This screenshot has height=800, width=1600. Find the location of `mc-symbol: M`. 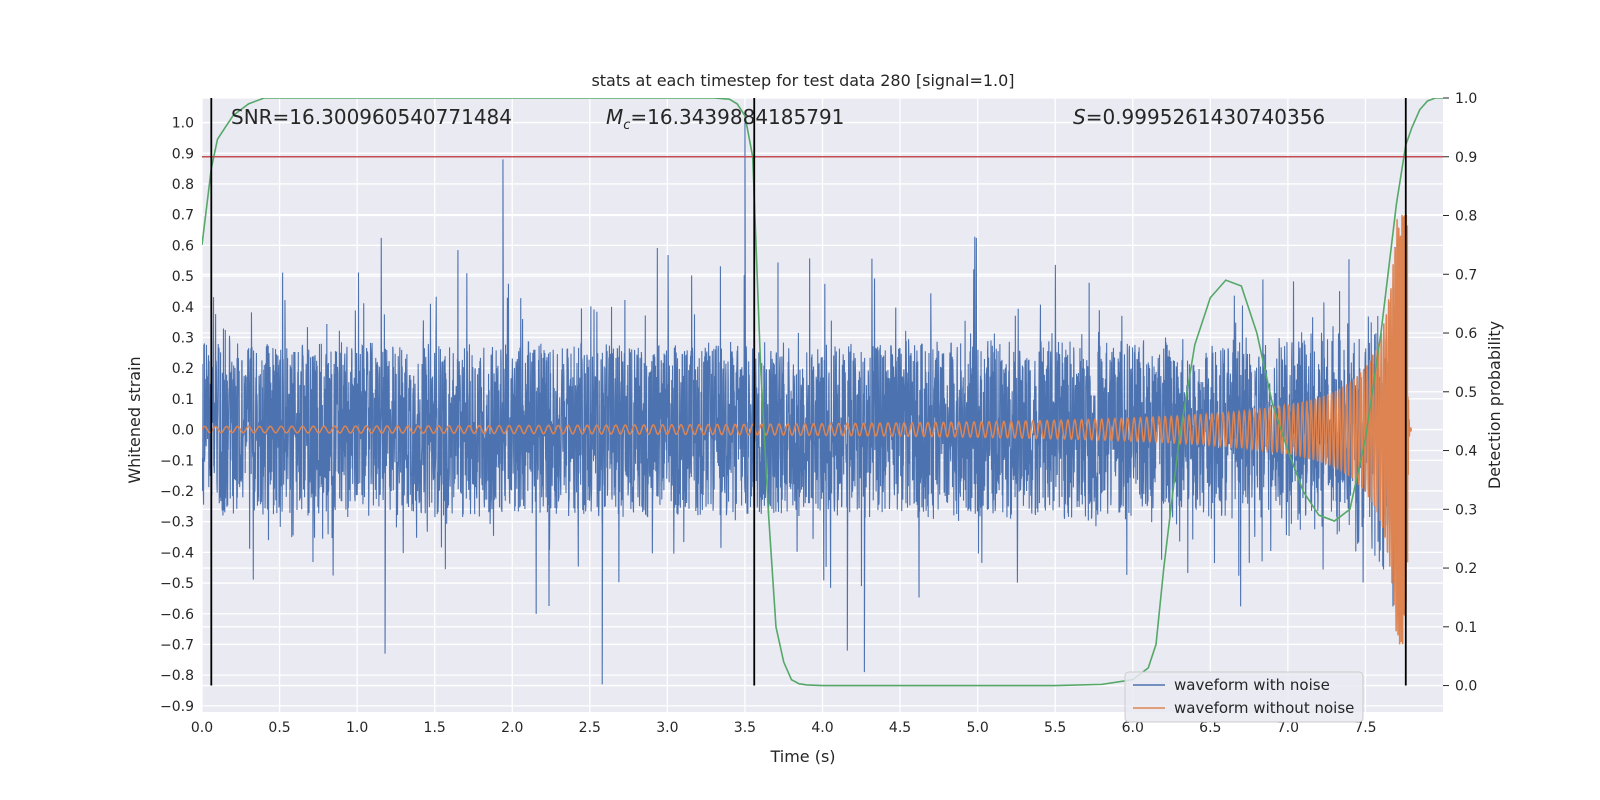

mc-symbol: M is located at coordinates (614, 117).